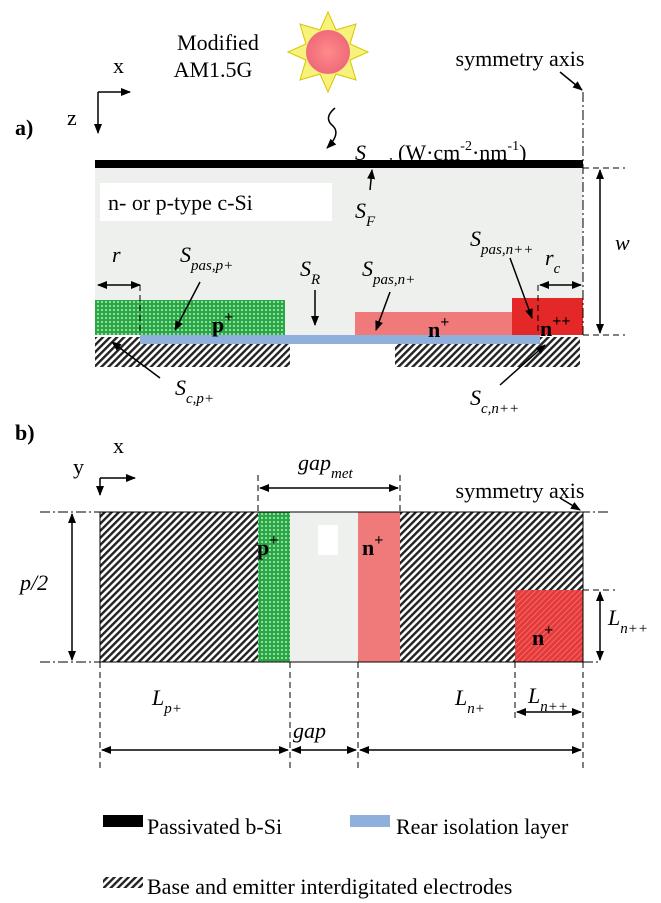 The height and width of the screenshot is (903, 661). What do you see at coordinates (466, 146) in the screenshot?
I see `units-part: -2` at bounding box center [466, 146].